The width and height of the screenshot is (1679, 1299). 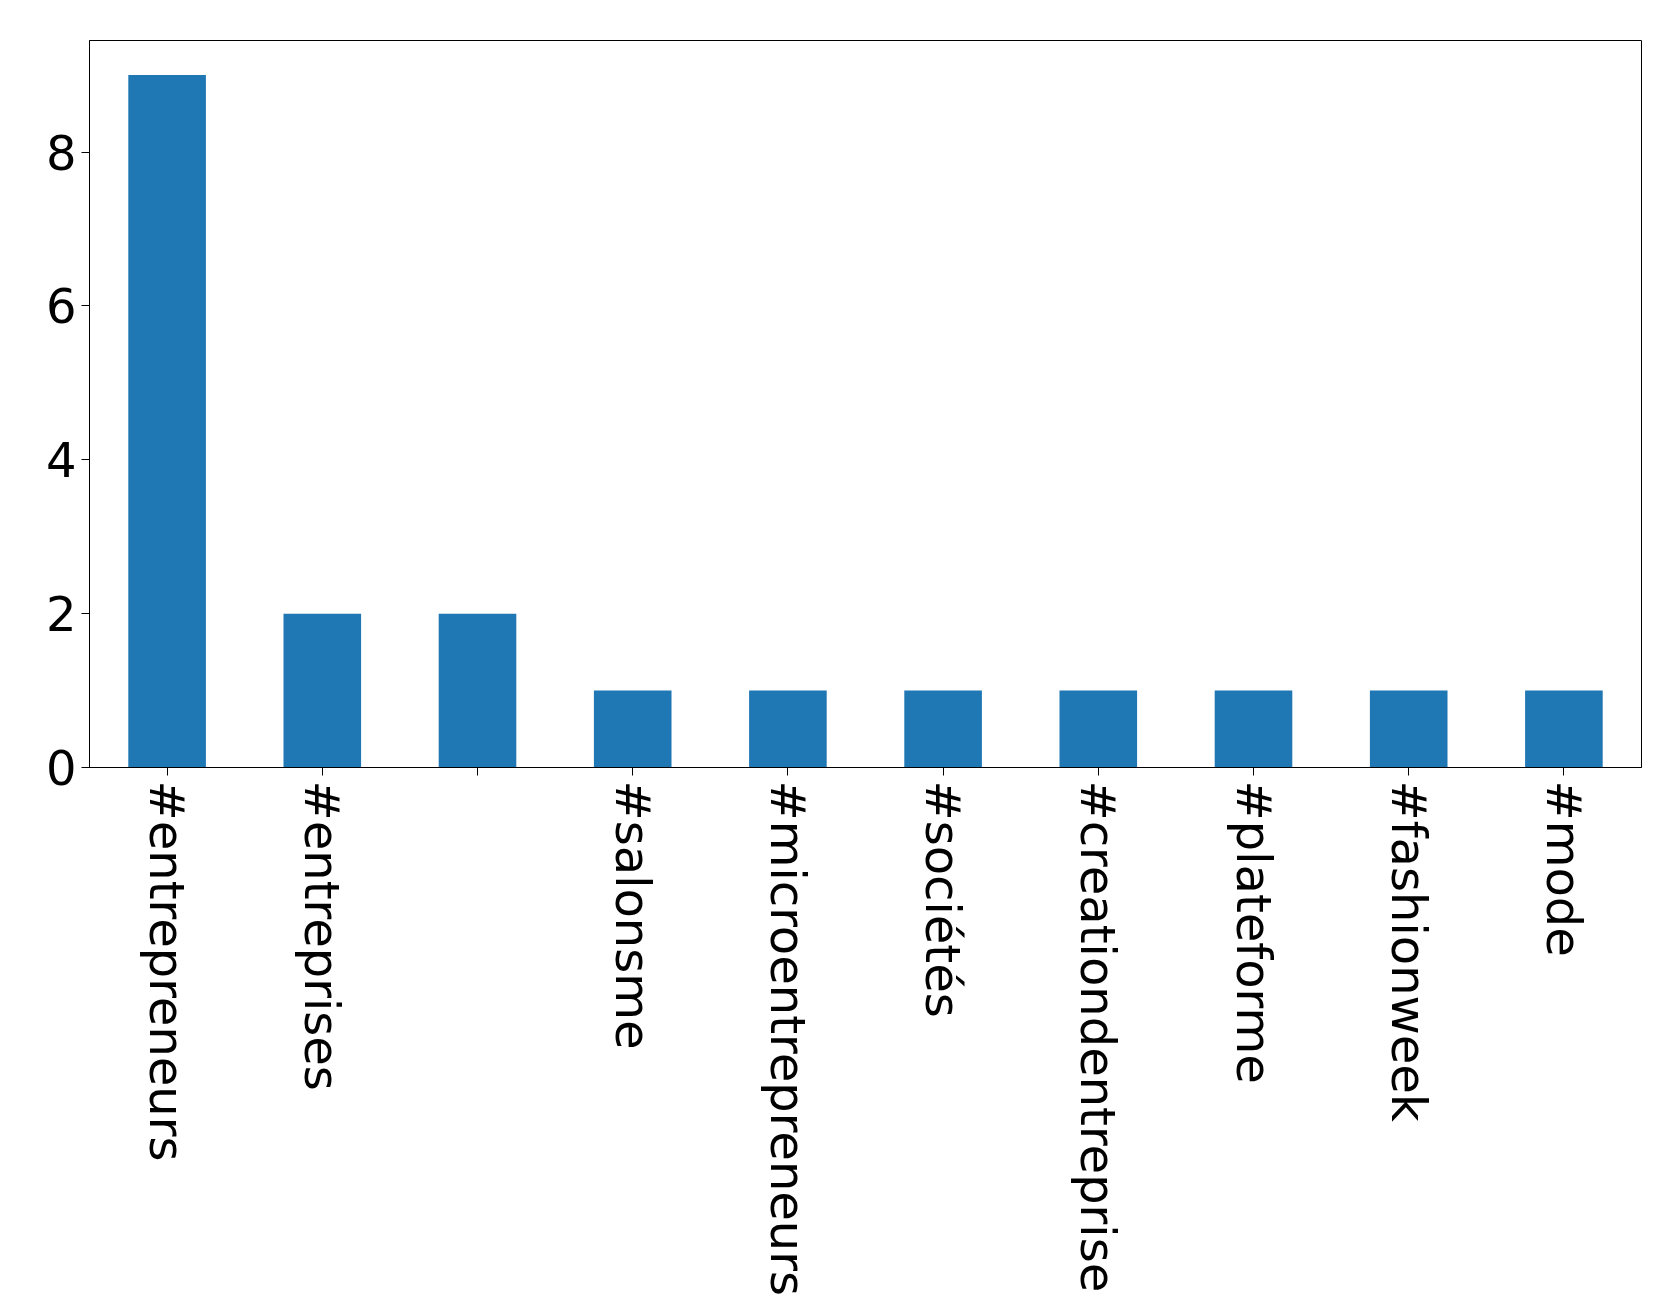 What do you see at coordinates (1098, 1036) in the screenshot?
I see `x-tick-label: #creationdentreprise` at bounding box center [1098, 1036].